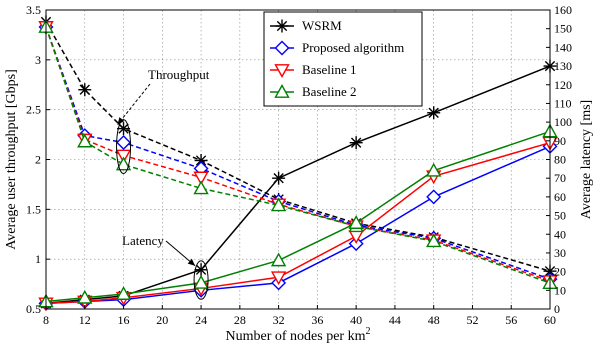  Describe the element at coordinates (472, 320) in the screenshot. I see `x-tick-label: 52` at that location.